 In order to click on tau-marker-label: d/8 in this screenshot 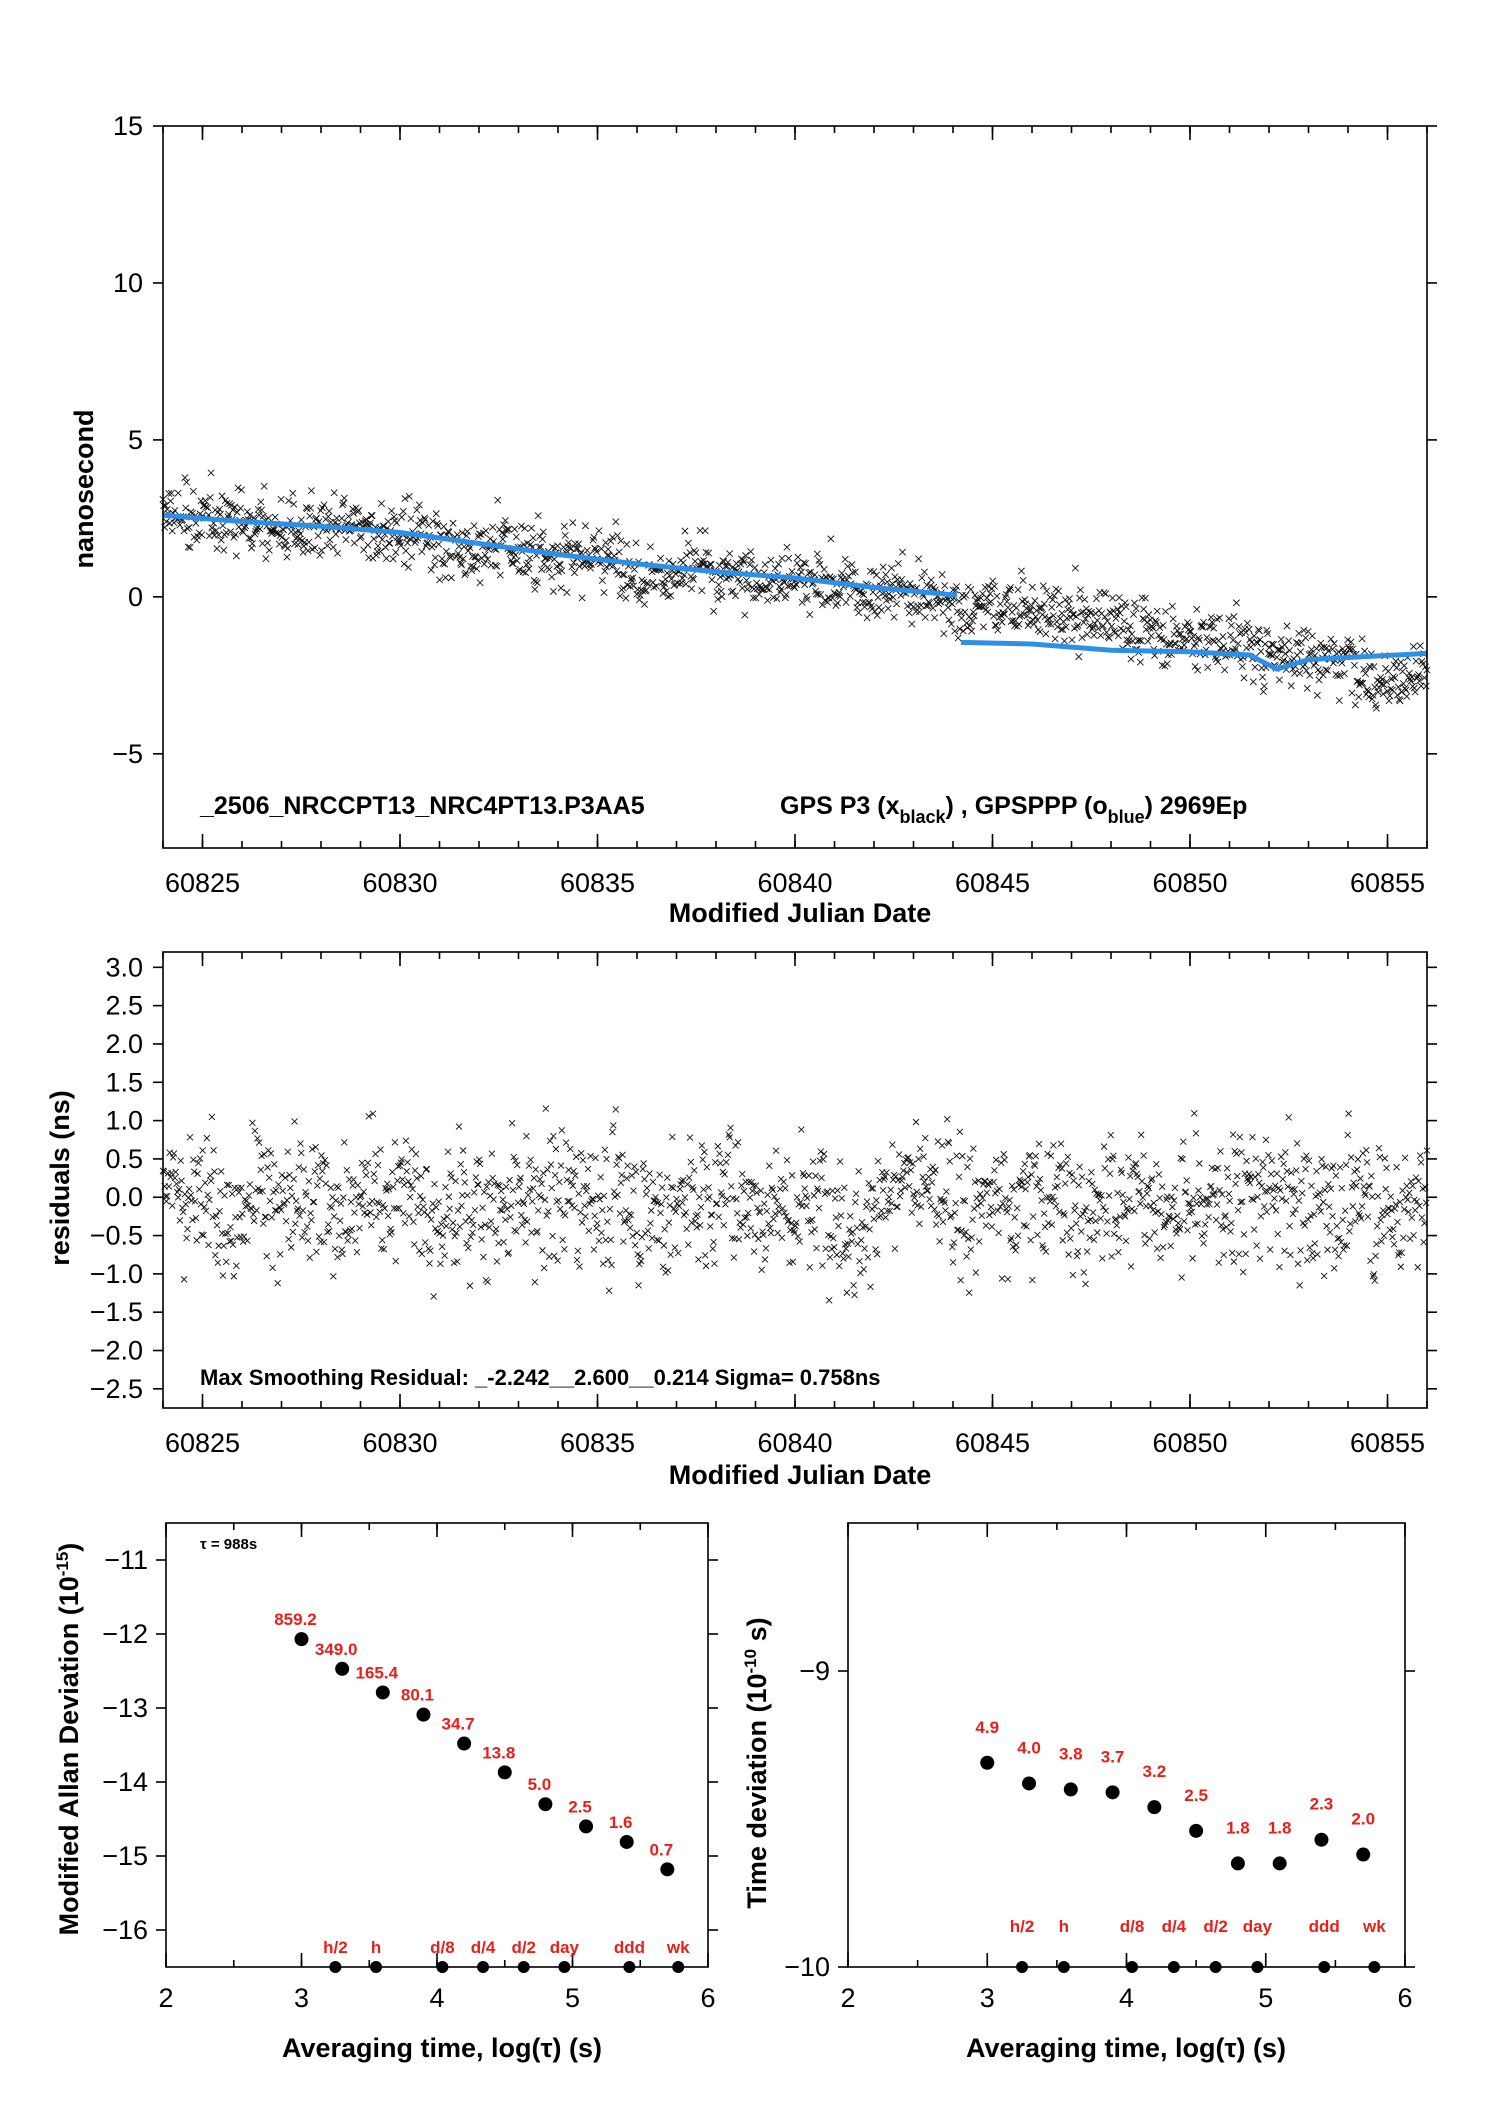, I will do `click(1132, 1926)`.